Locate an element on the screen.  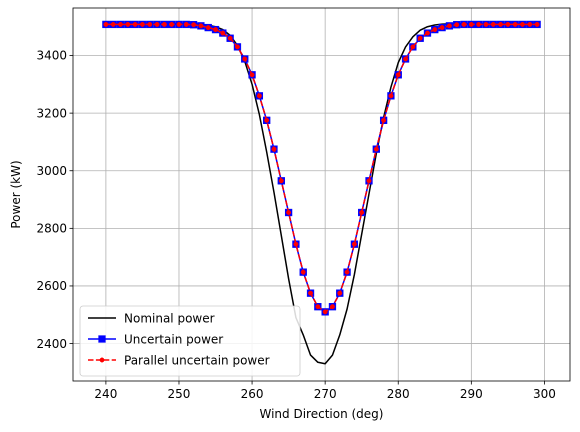
legend-marker-uncertain-power is located at coordinates (102, 339).